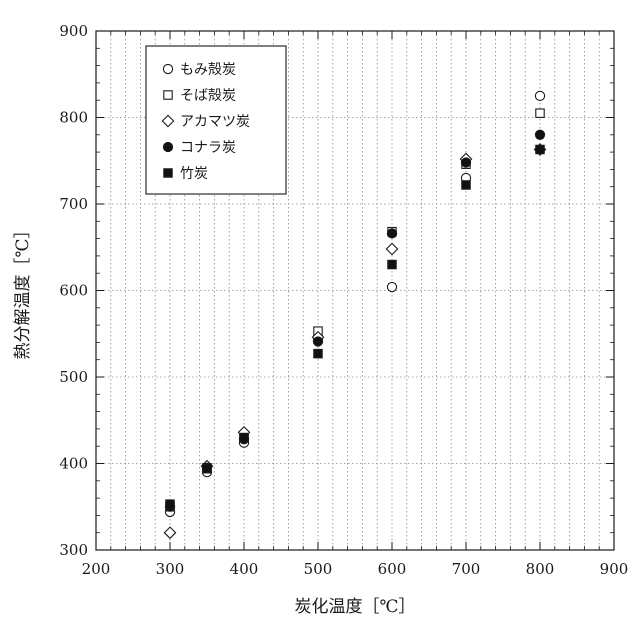 This screenshot has width=640, height=640. I want to click on legend-label: そば殻炭, so click(208, 96).